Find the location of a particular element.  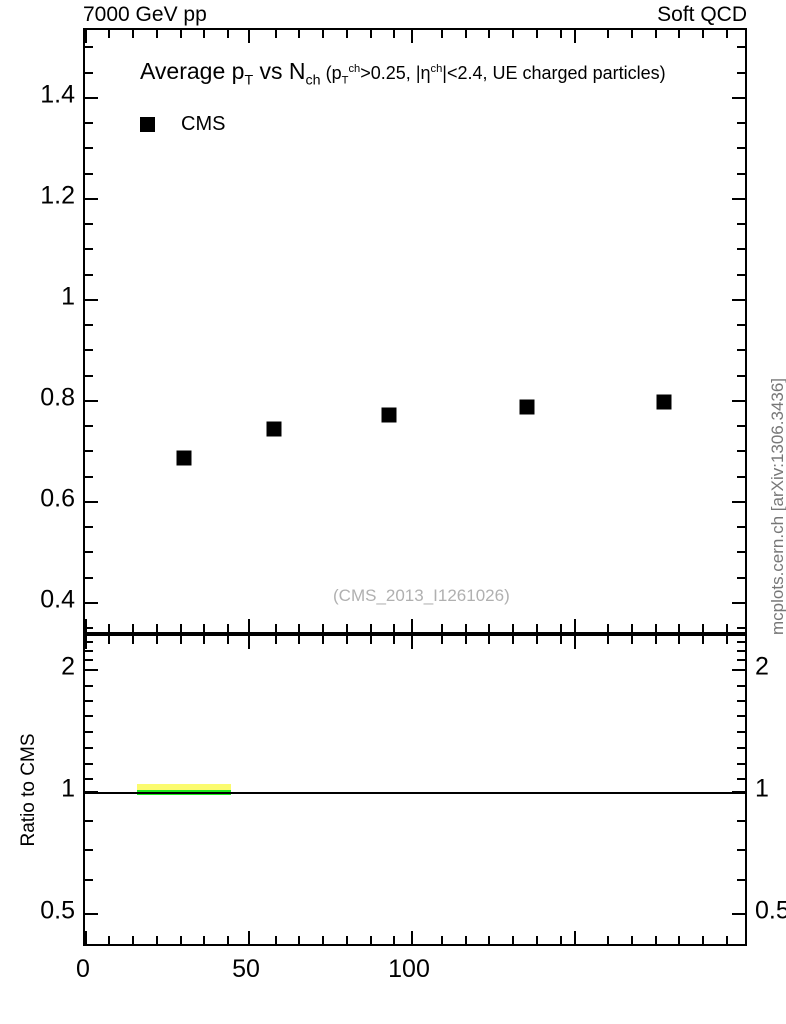

ratio-y-tick-0.5-right is located at coordinates (738, 914).